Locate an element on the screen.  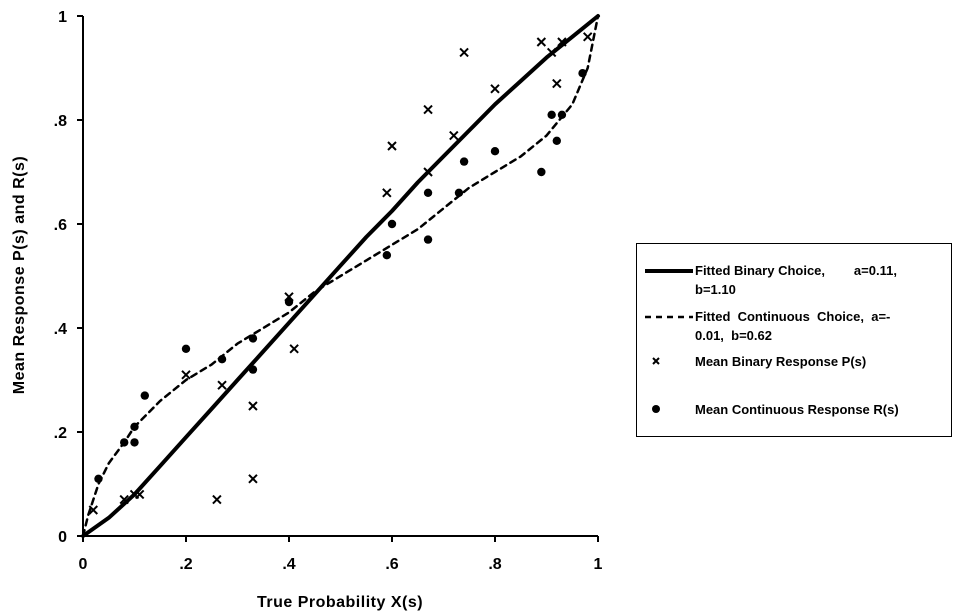
x-axis-title: True Probability X(s) is located at coordinates (340, 602).